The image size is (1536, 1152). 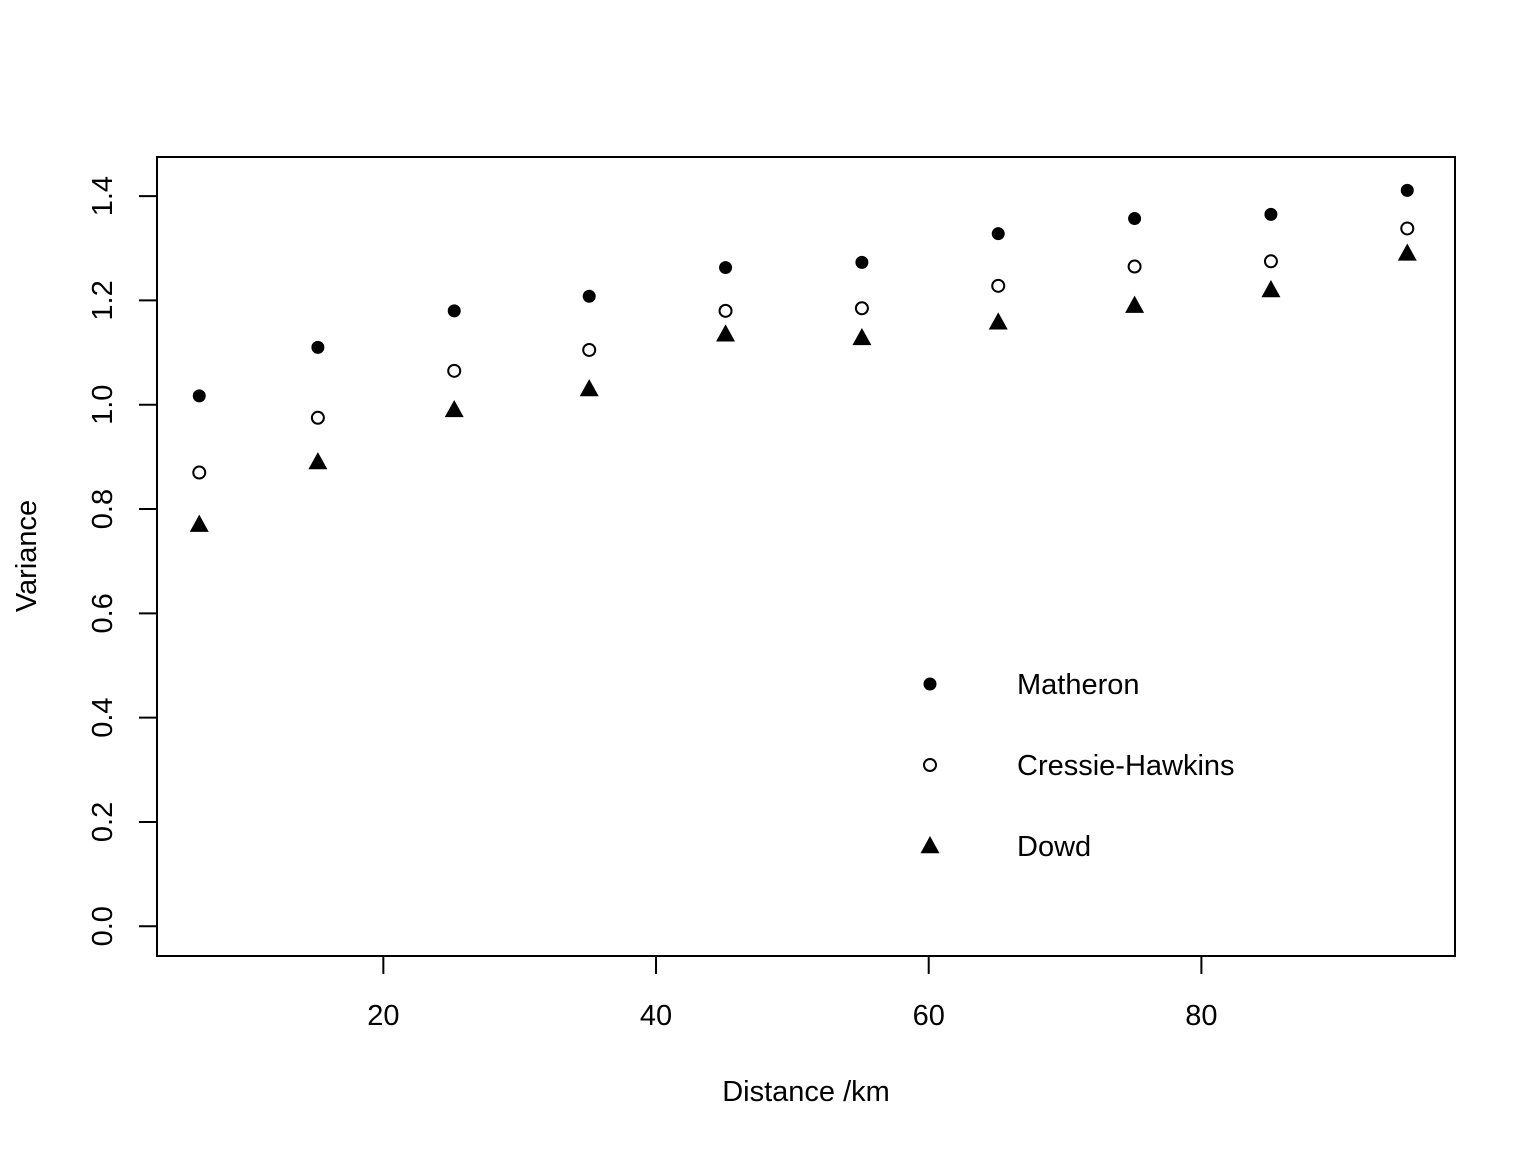 What do you see at coordinates (103, 717) in the screenshot?
I see `y-tick-label: 0.4` at bounding box center [103, 717].